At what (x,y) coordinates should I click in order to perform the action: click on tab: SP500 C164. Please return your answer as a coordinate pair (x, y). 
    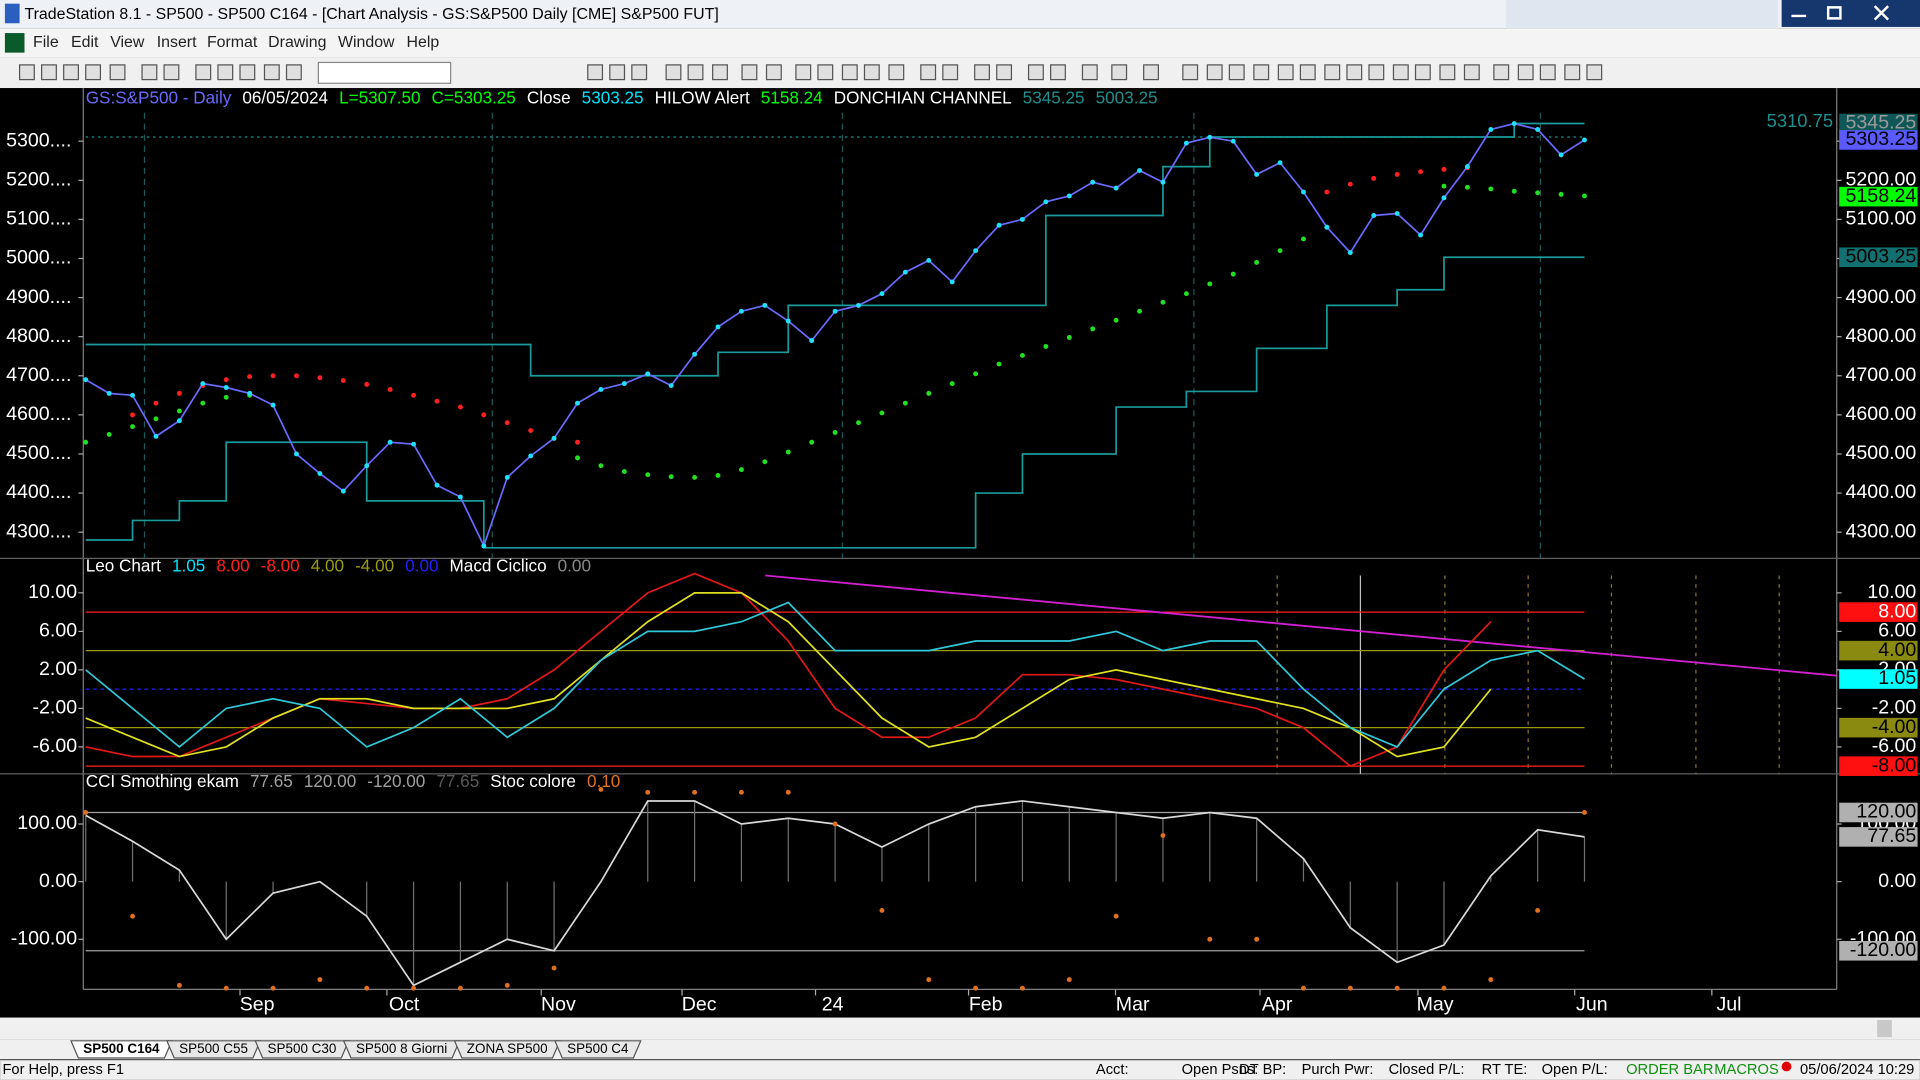
    Looking at the image, I should click on (121, 1049).